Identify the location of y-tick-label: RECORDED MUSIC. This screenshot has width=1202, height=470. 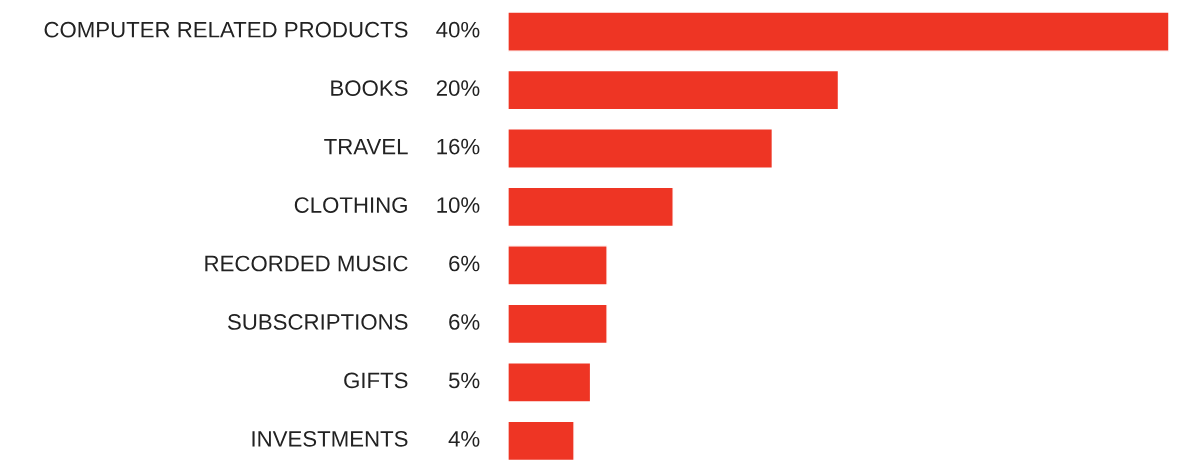
(306, 263).